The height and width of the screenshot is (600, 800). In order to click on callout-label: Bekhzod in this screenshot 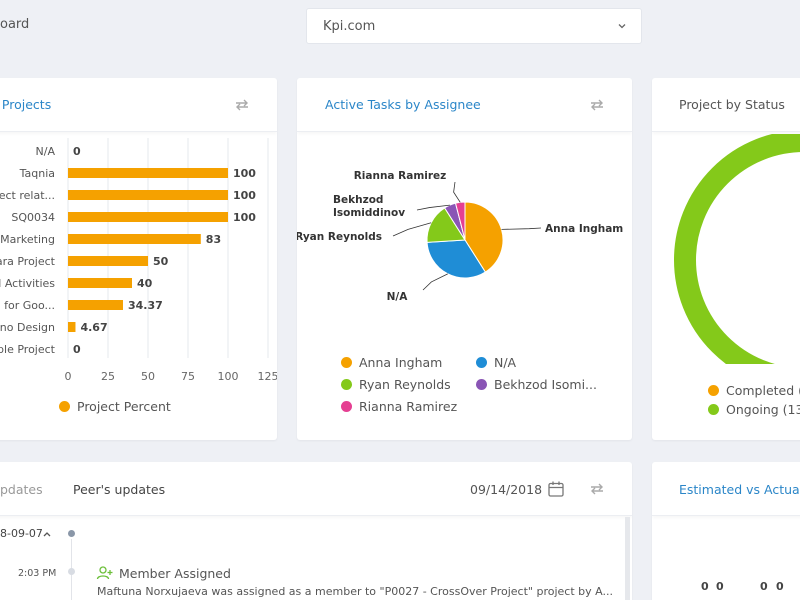, I will do `click(358, 200)`.